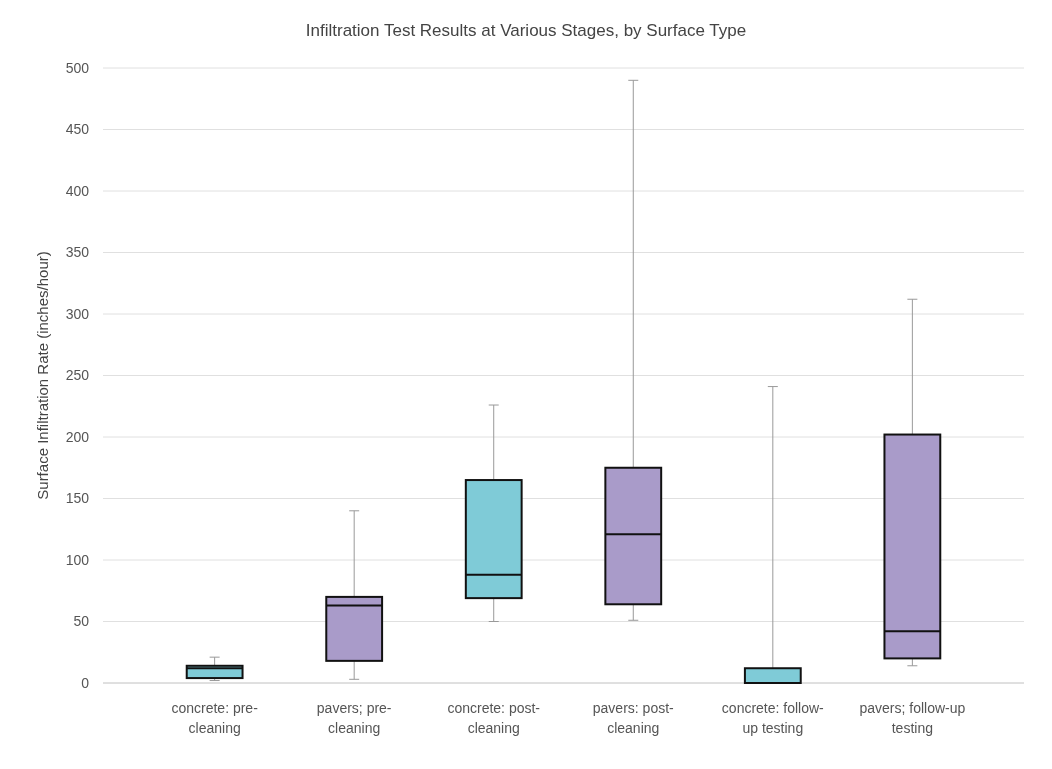 The height and width of the screenshot is (769, 1052). What do you see at coordinates (77, 498) in the screenshot?
I see `y-tick-label: 150` at bounding box center [77, 498].